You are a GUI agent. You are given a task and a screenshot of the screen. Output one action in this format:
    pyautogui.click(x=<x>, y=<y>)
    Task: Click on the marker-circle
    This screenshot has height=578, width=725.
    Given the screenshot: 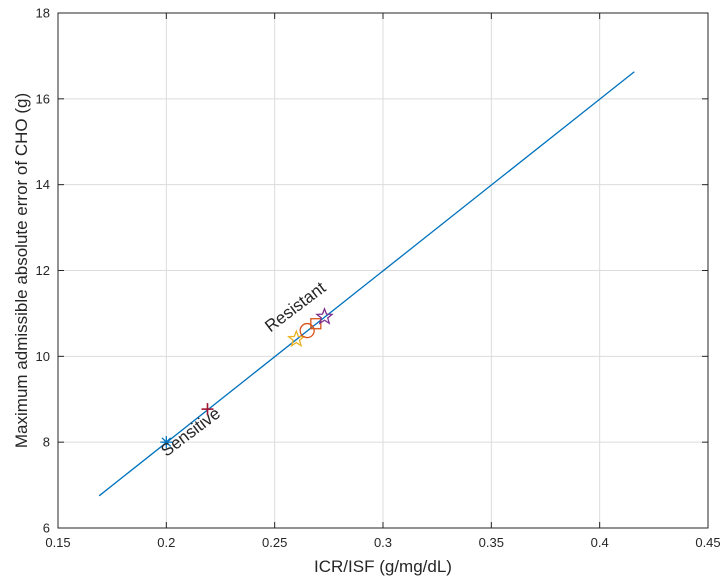 What is the action you would take?
    pyautogui.click(x=307, y=330)
    